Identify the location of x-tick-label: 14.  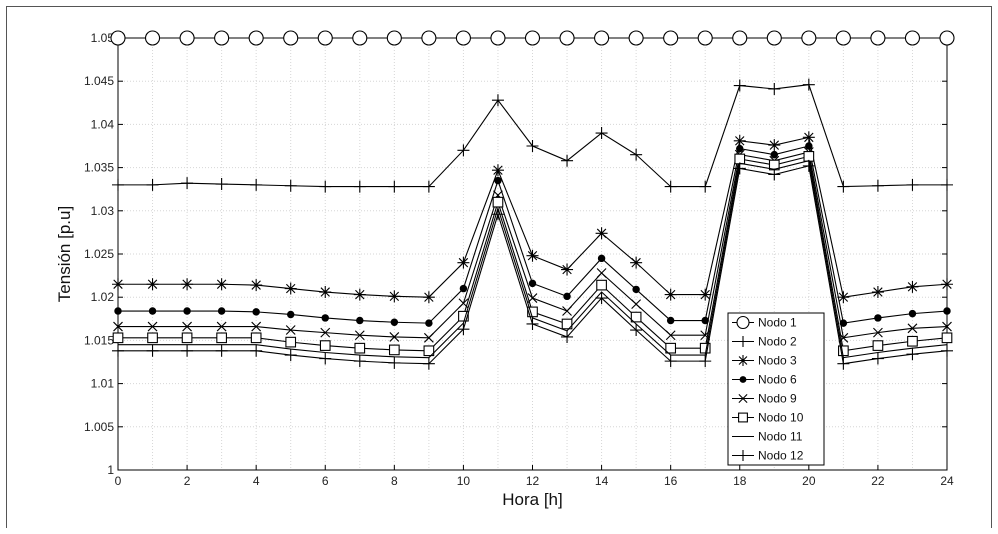
(602, 481).